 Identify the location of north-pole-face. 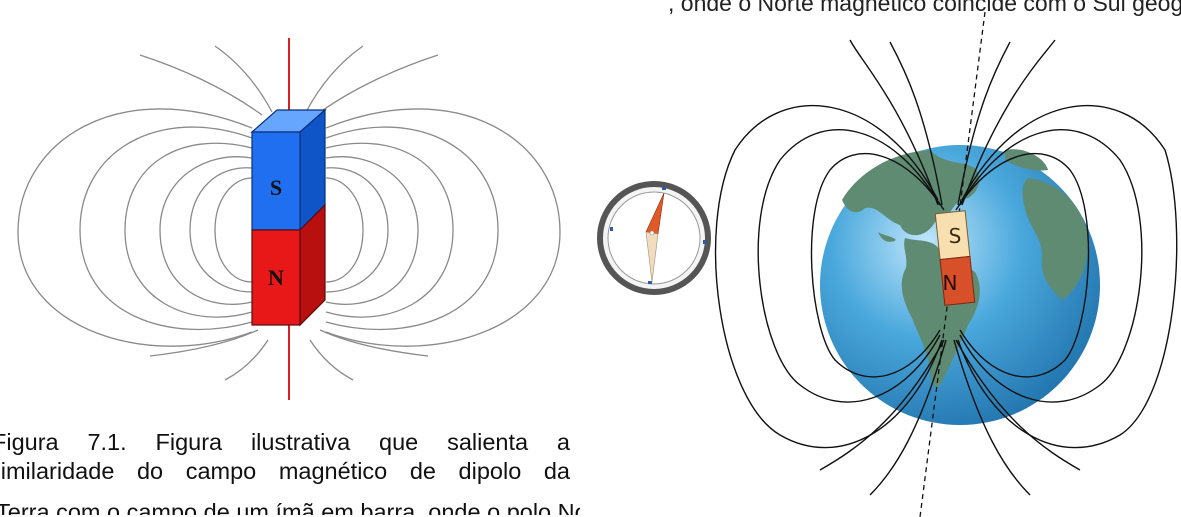
(276, 277).